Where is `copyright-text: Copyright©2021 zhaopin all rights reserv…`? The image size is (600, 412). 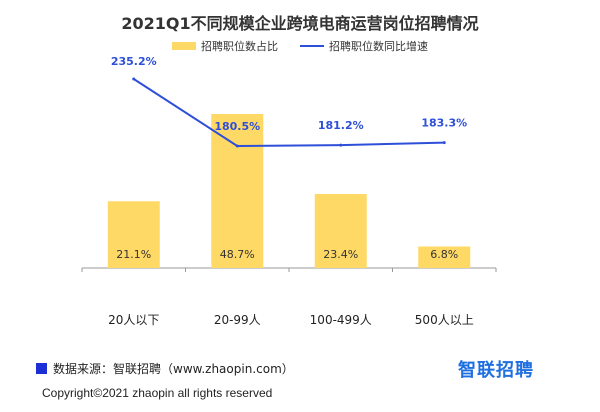 copyright-text: Copyright©2021 zhaopin all rights reserv… is located at coordinates (157, 393).